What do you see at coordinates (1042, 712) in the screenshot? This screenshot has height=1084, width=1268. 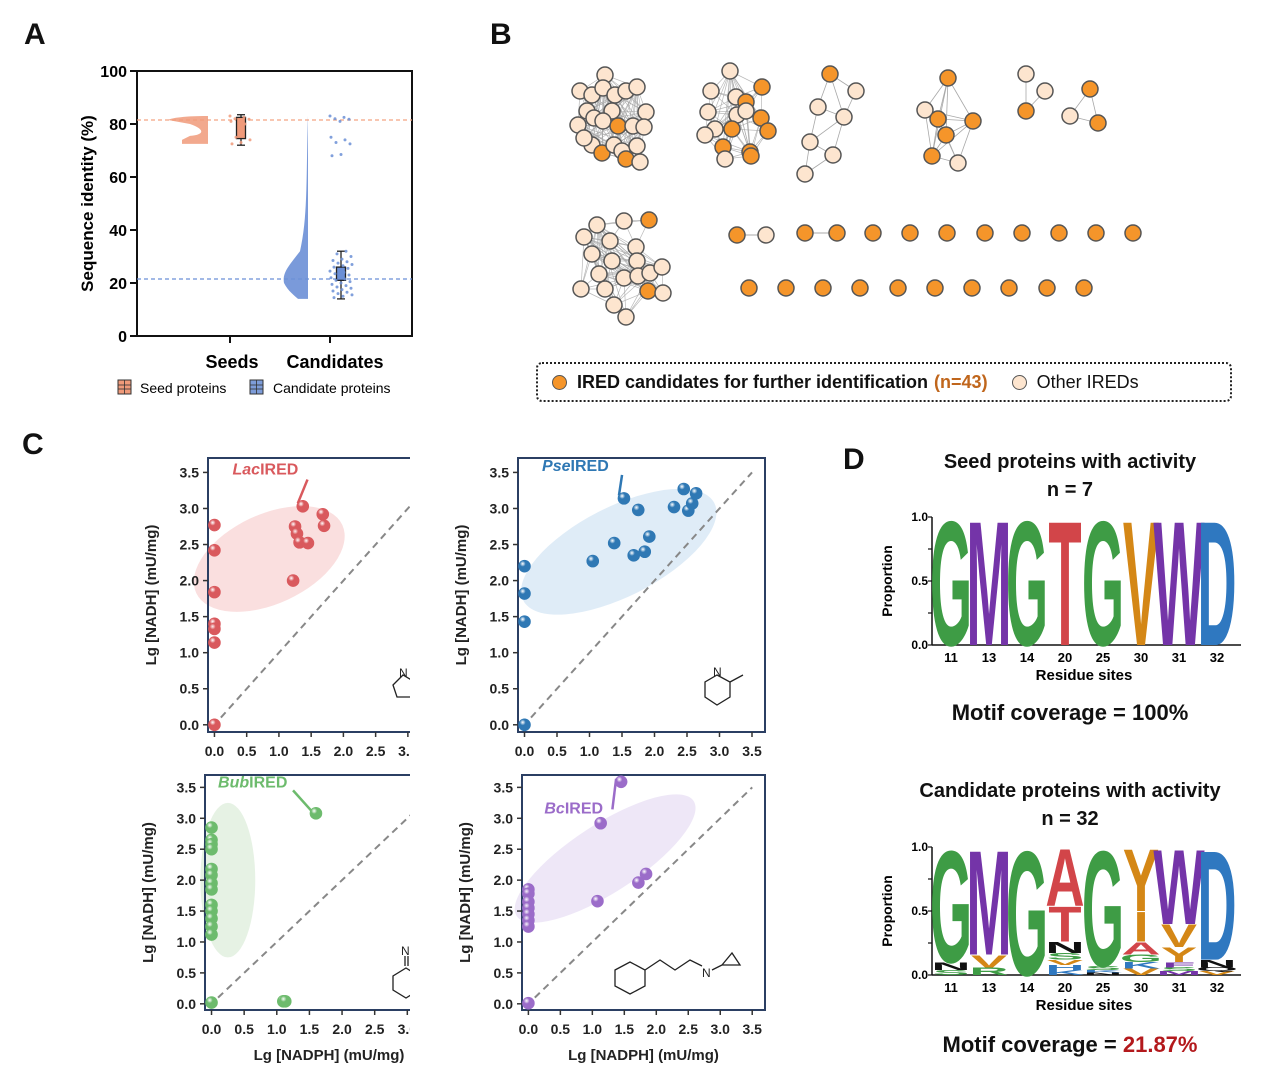 I see `coverage-label: Motif coverage =` at bounding box center [1042, 712].